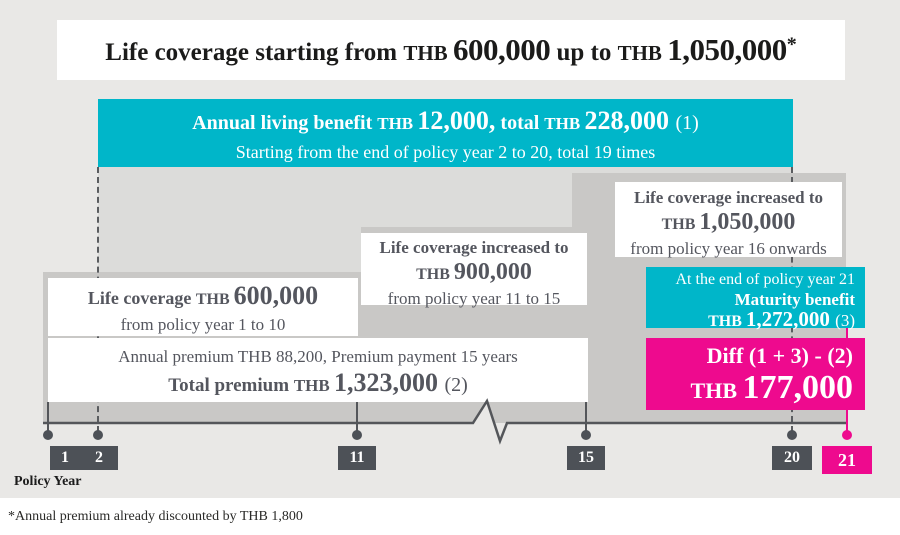  What do you see at coordinates (203, 324) in the screenshot?
I see `coverage-600-line-2: from policy year 1 to 10` at bounding box center [203, 324].